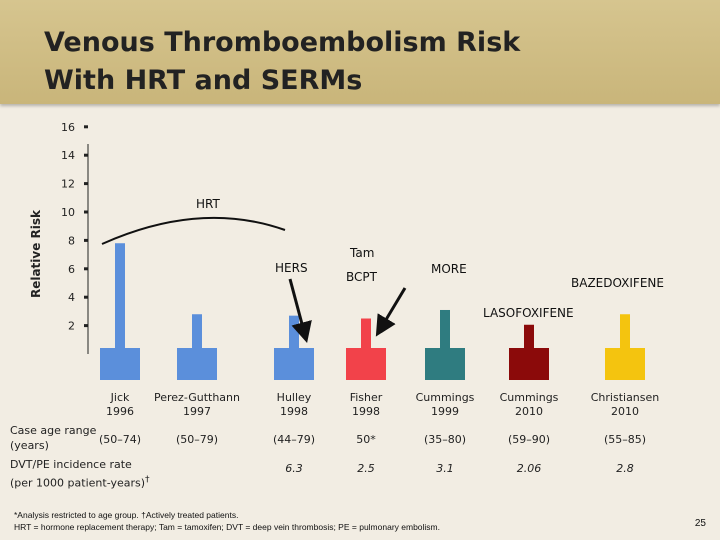 Image resolution: width=720 pixels, height=540 pixels. Describe the element at coordinates (529, 404) in the screenshot. I see `category-label: Cummings 2010` at that location.